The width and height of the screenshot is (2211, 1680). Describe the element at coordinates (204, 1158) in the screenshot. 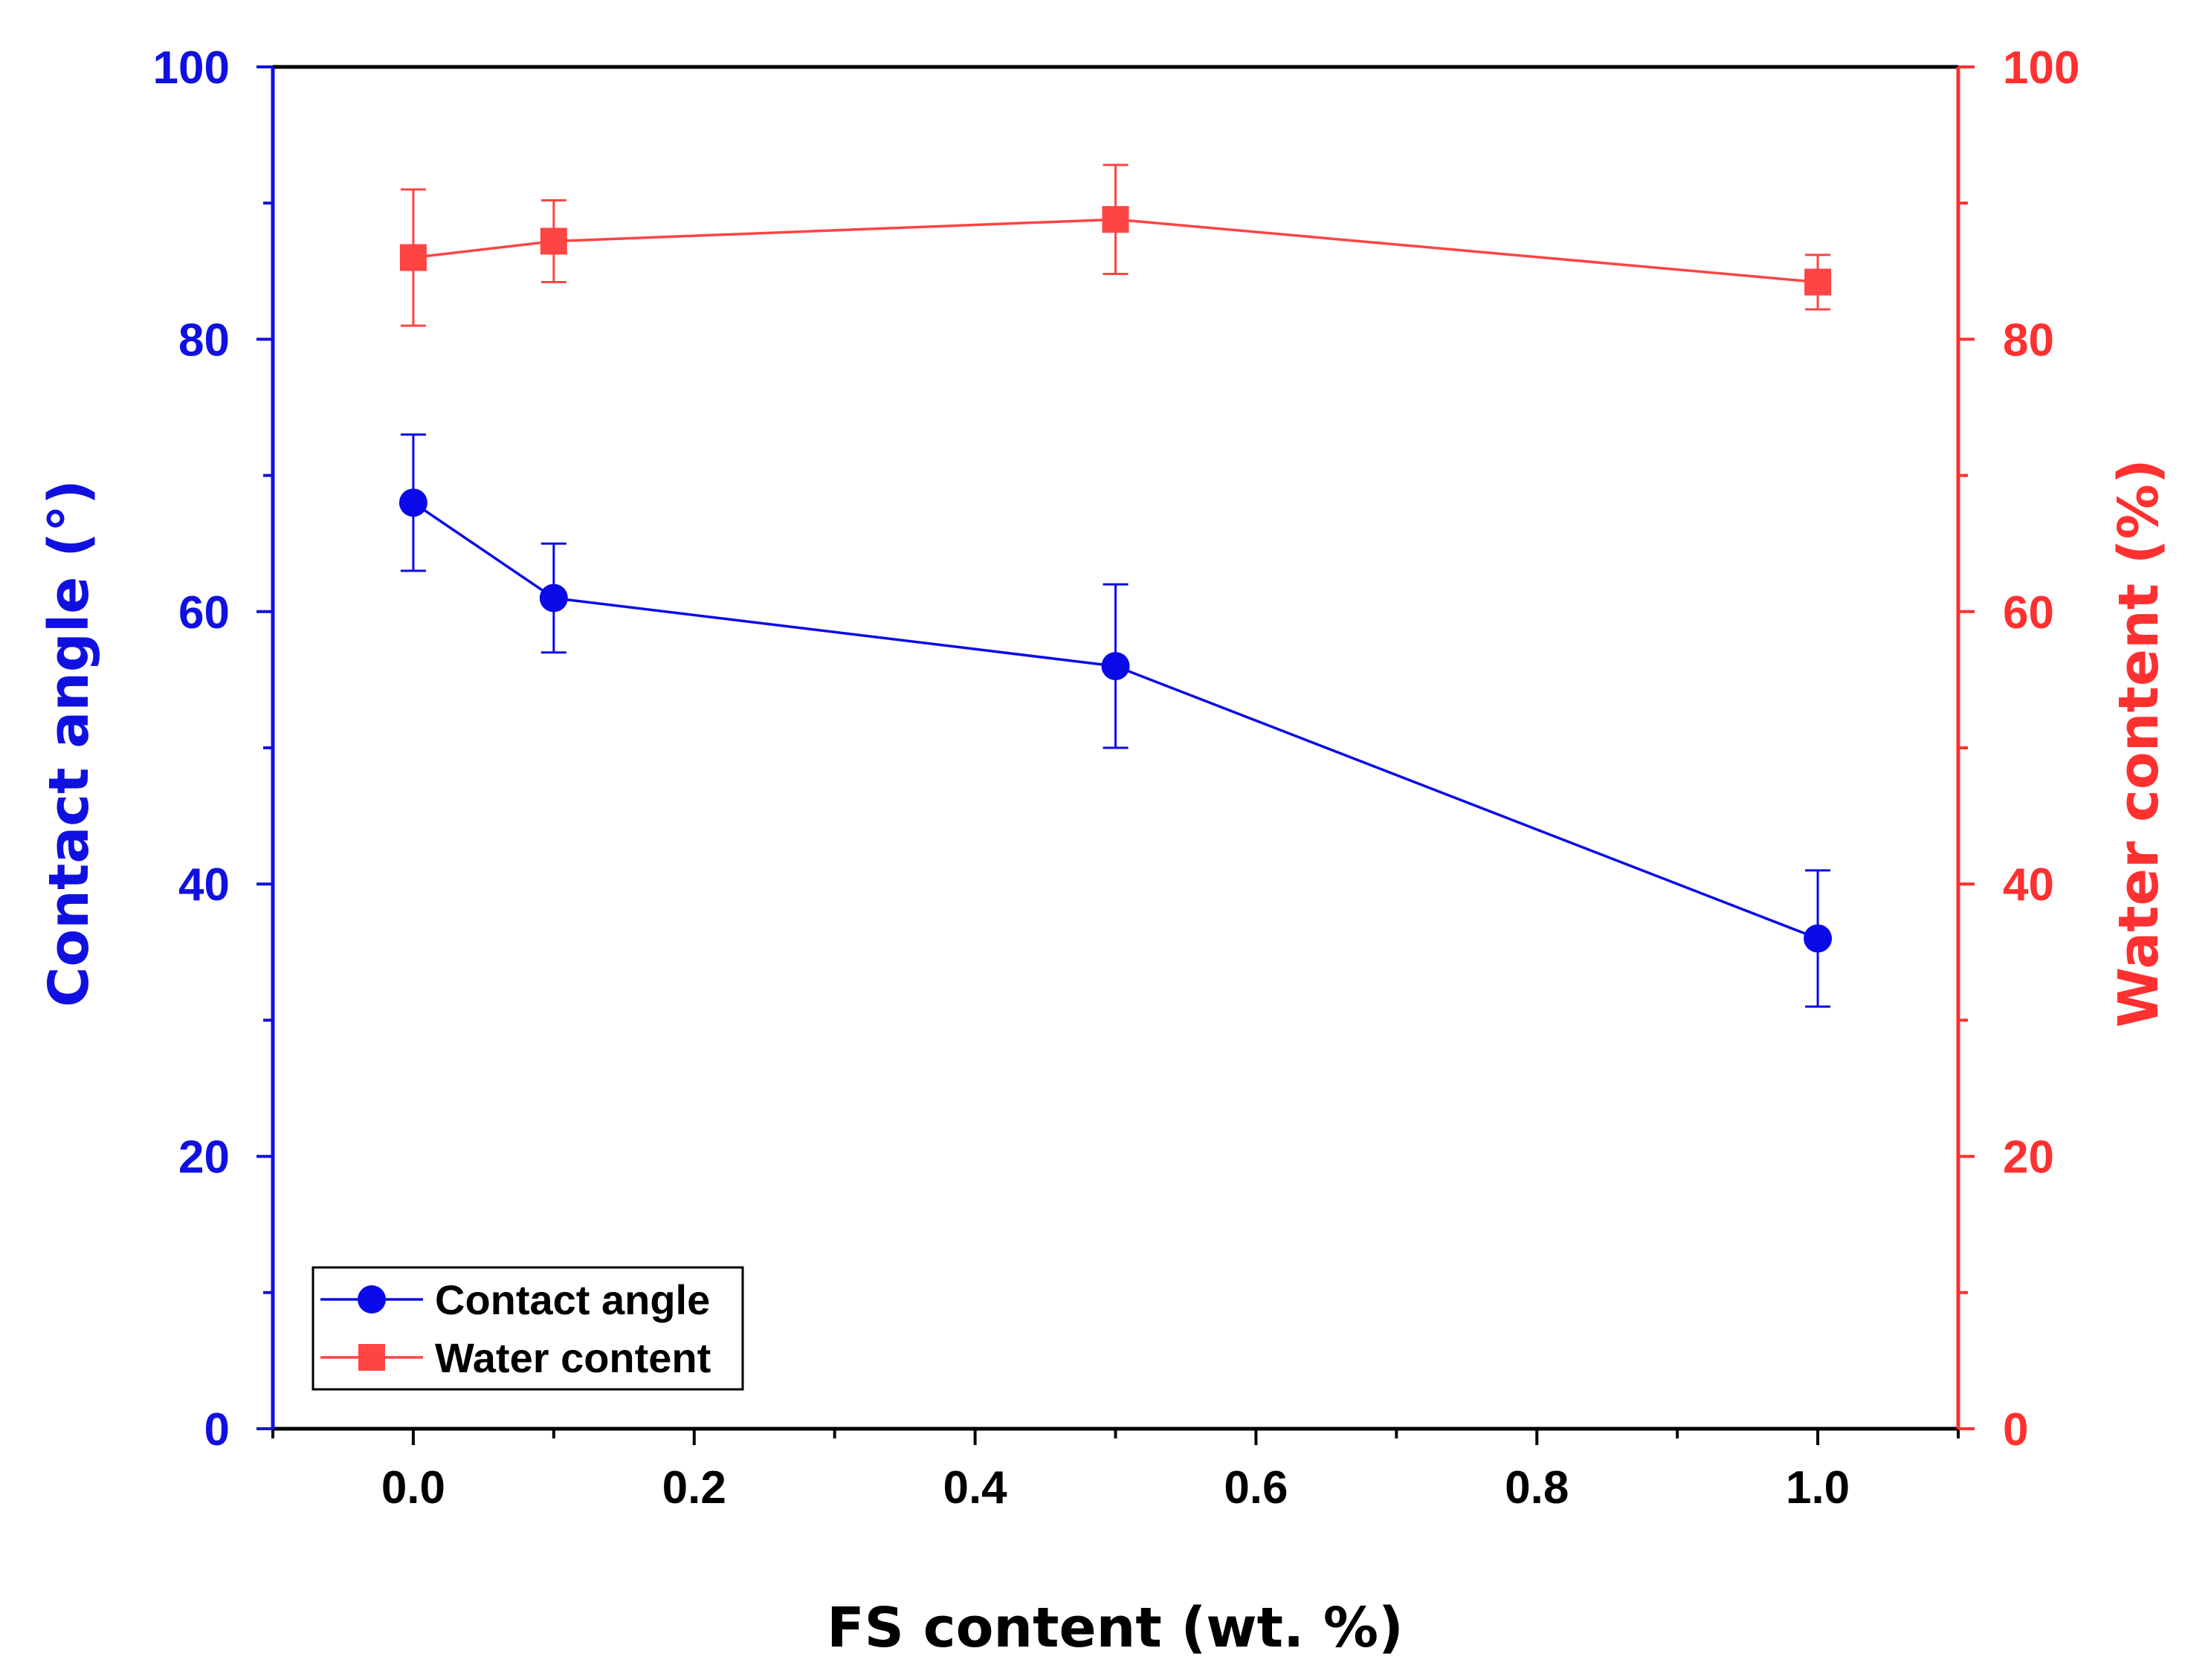

I see `left-y-tick-label: 20` at that location.